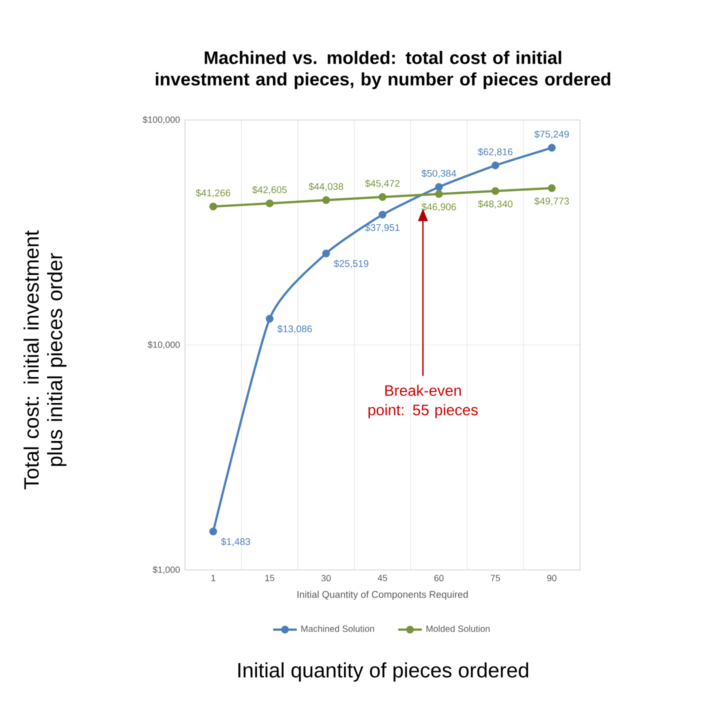  Describe the element at coordinates (166, 570) in the screenshot. I see `y-tick-label: $1,000` at that location.